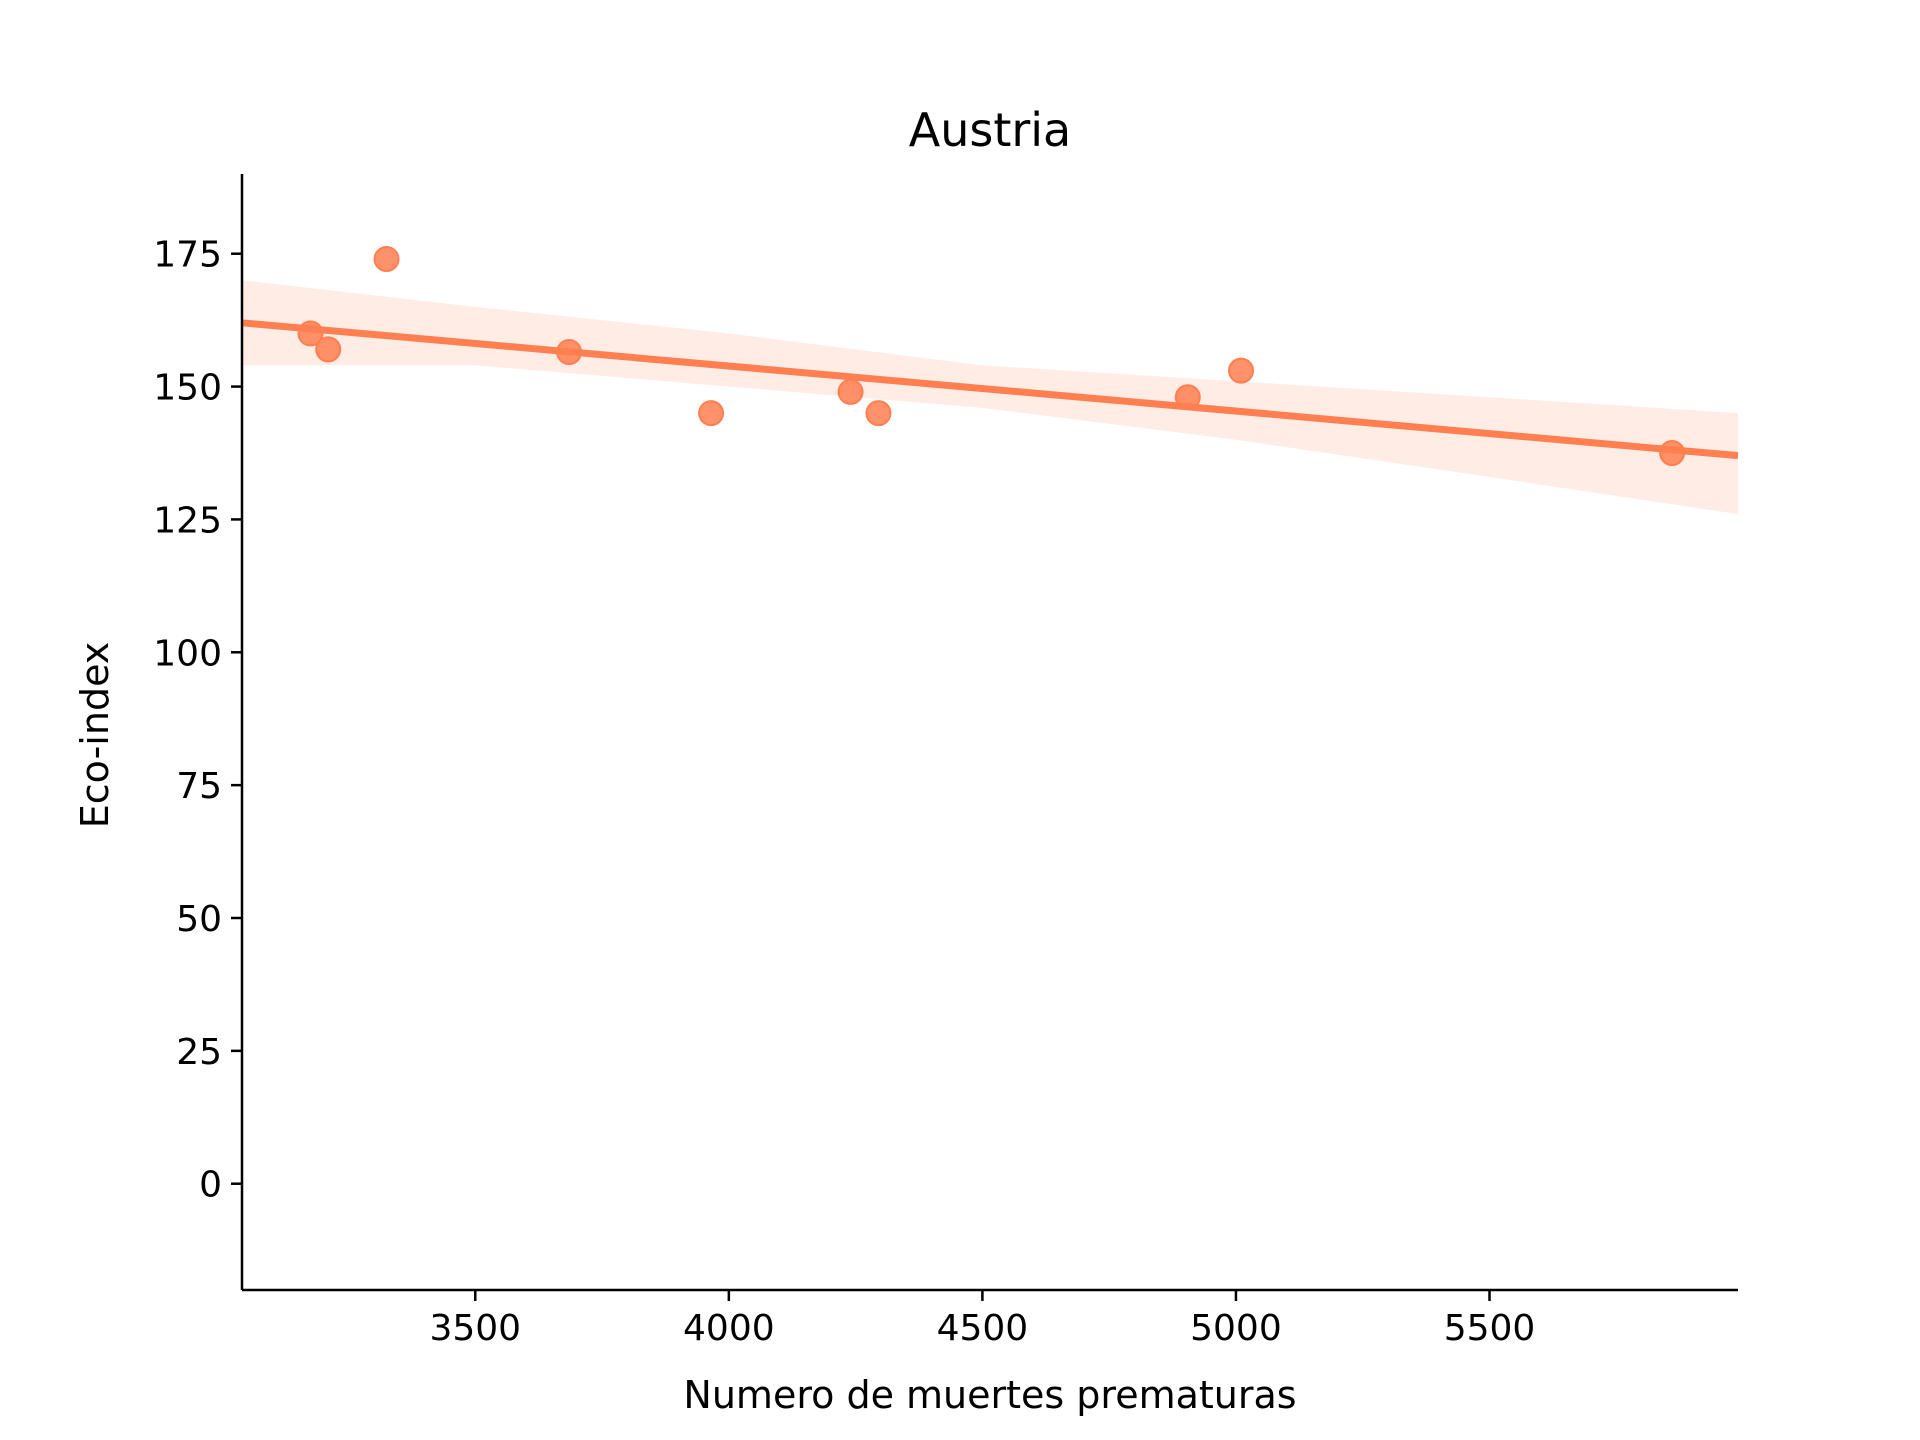 The width and height of the screenshot is (1920, 1440). I want to click on confidence-band, so click(990, 397).